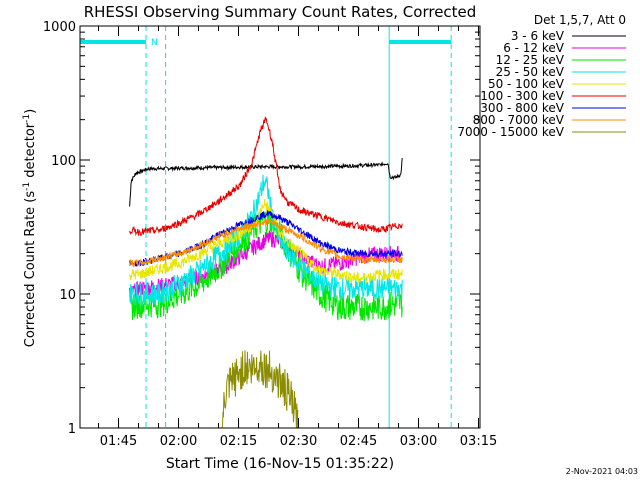 This screenshot has height=480, width=640. I want to click on legend-label: 50 - 100 keV, so click(526, 84).